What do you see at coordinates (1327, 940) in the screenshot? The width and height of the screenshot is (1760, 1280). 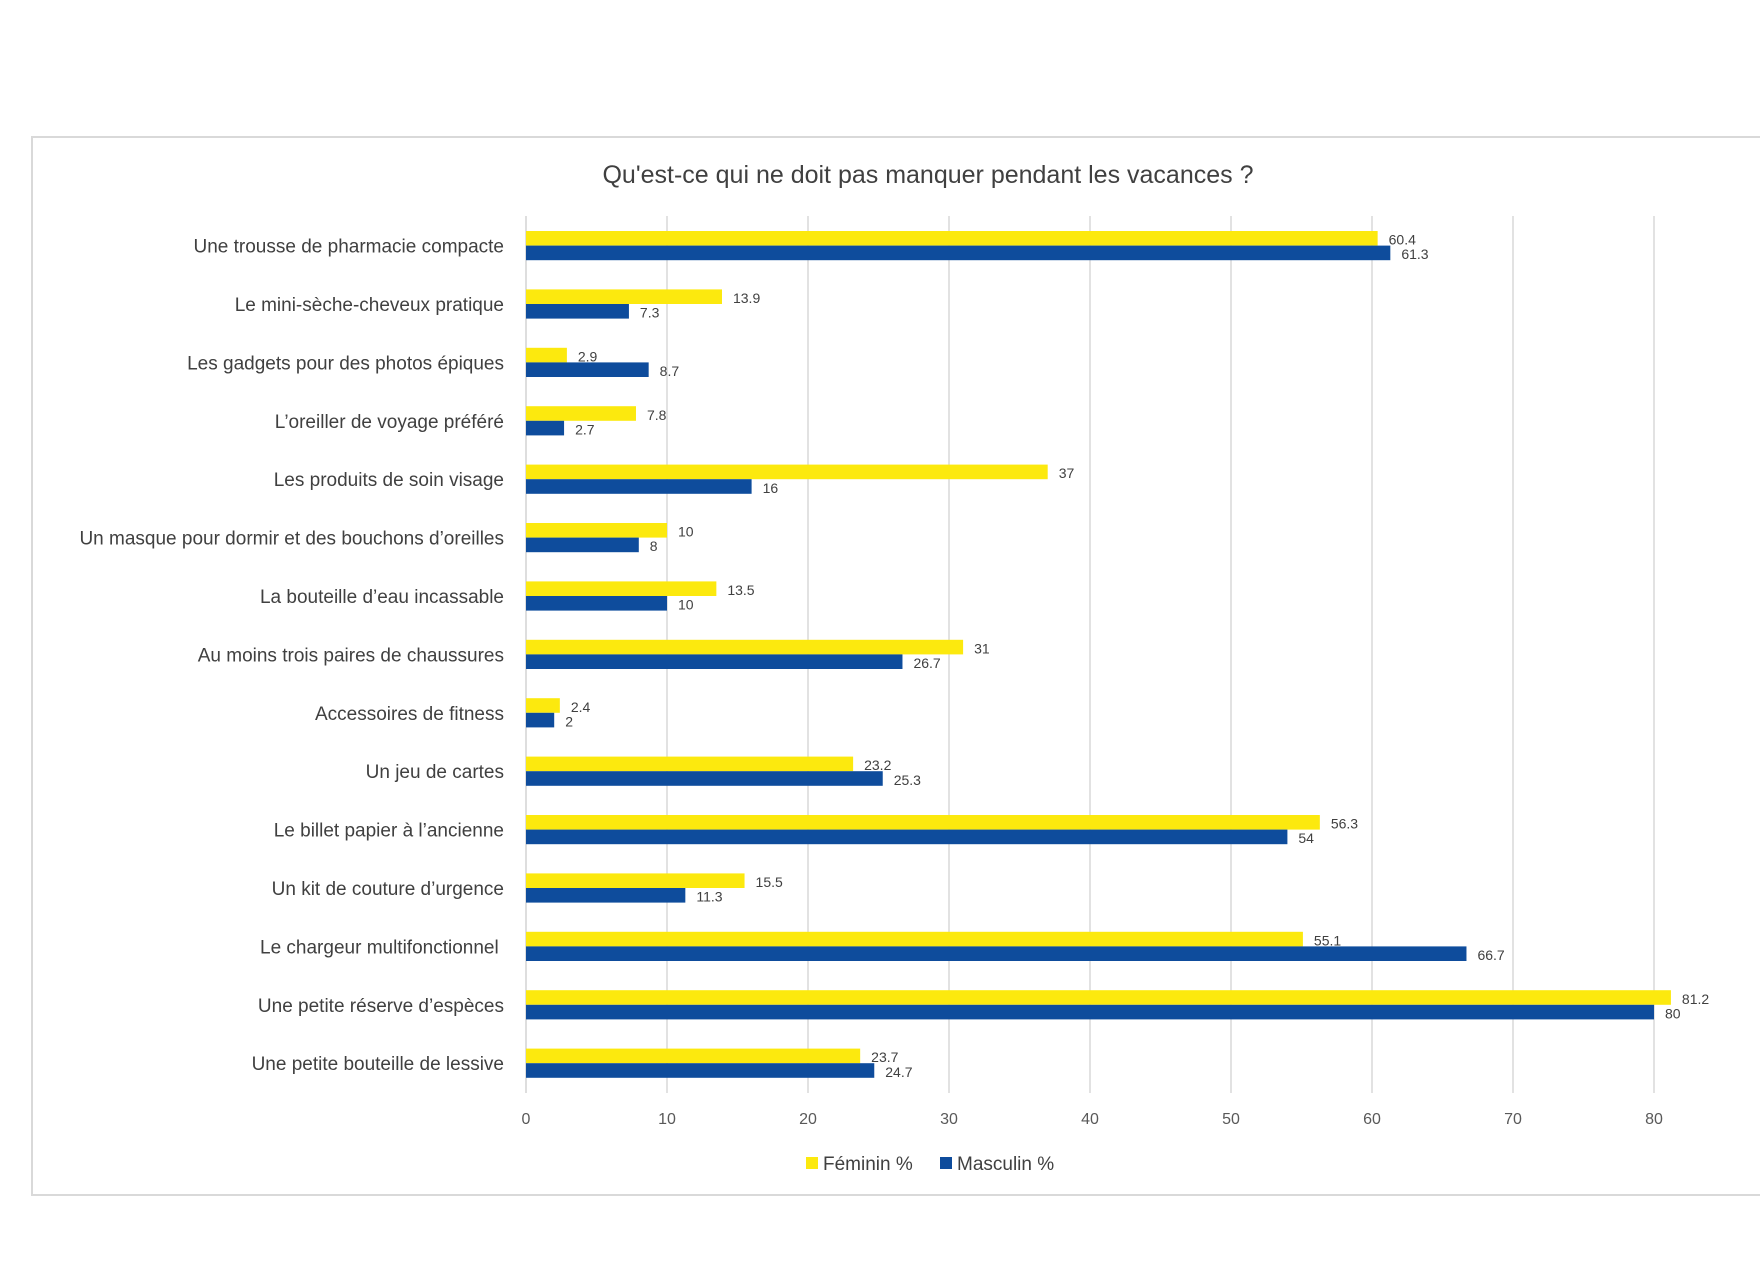 I see `data-label-feminin: 55.1` at bounding box center [1327, 940].